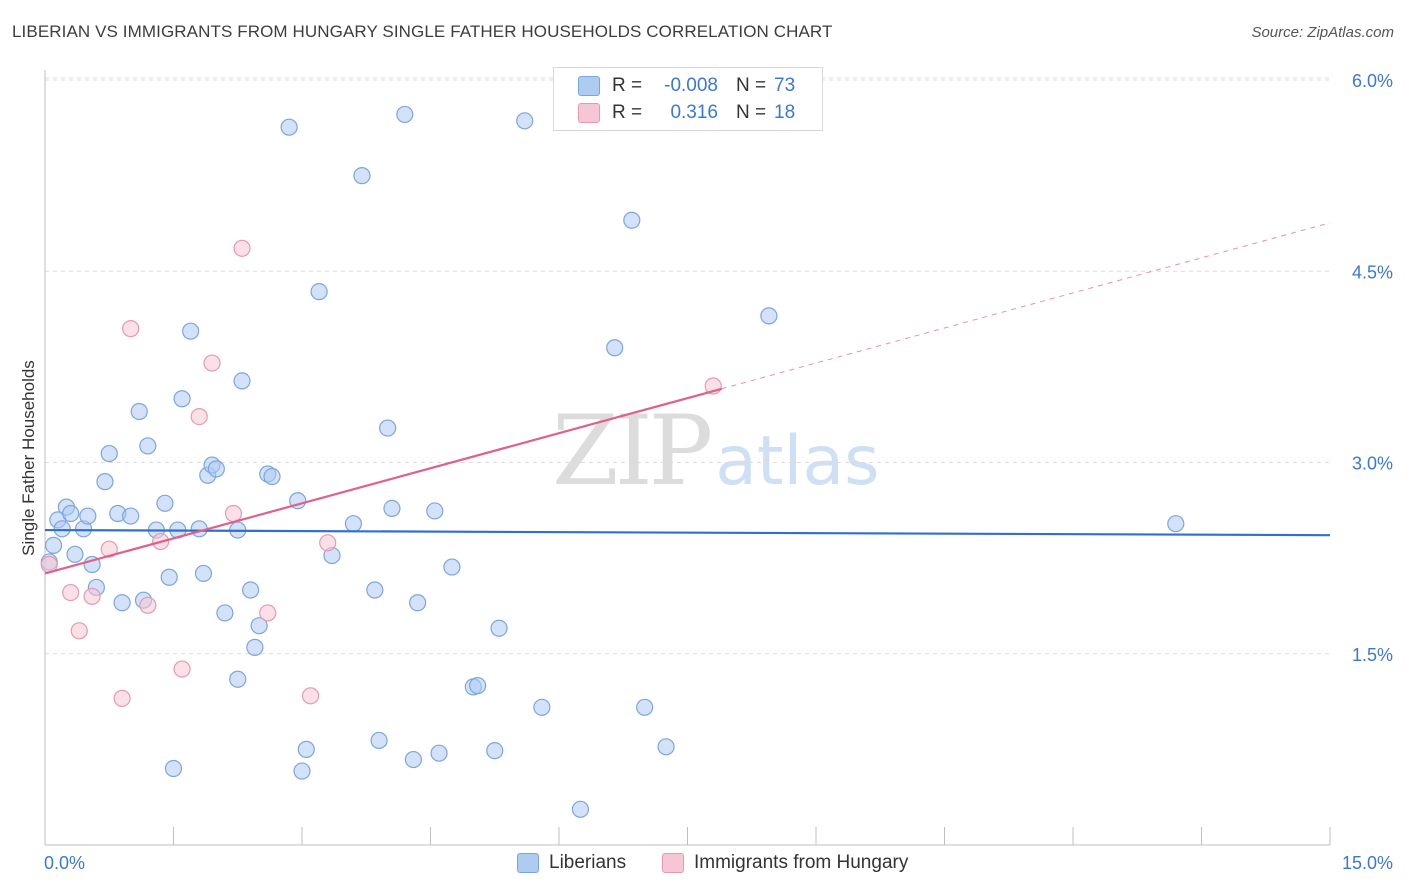 The image size is (1406, 892). I want to click on legend-swatch-liberians, so click(589, 86).